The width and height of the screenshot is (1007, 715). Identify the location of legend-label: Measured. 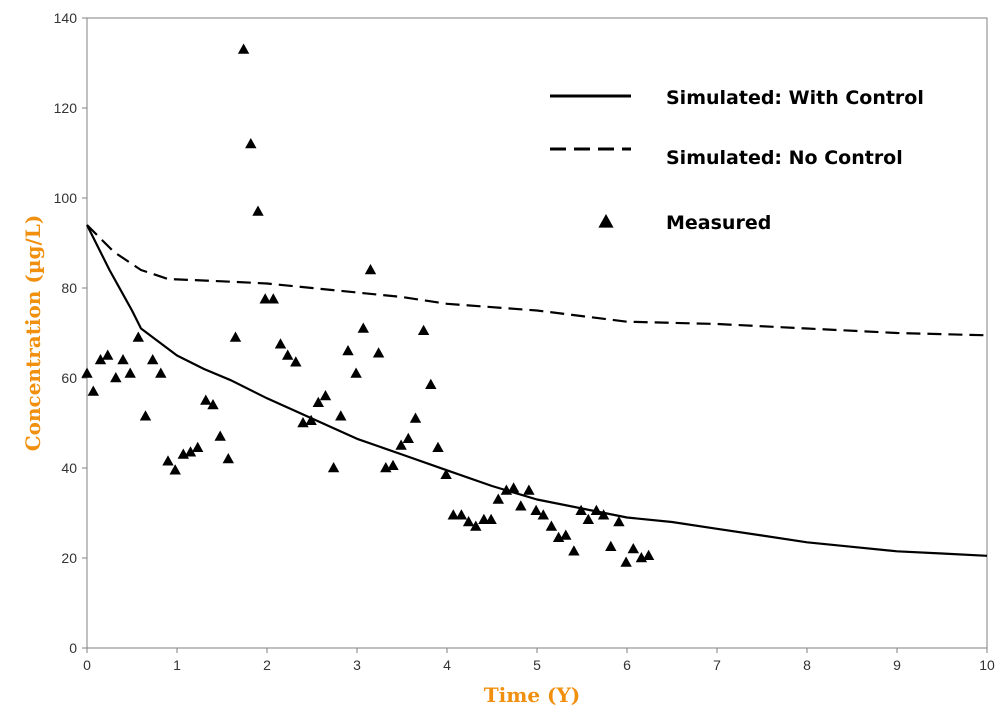
(718, 223).